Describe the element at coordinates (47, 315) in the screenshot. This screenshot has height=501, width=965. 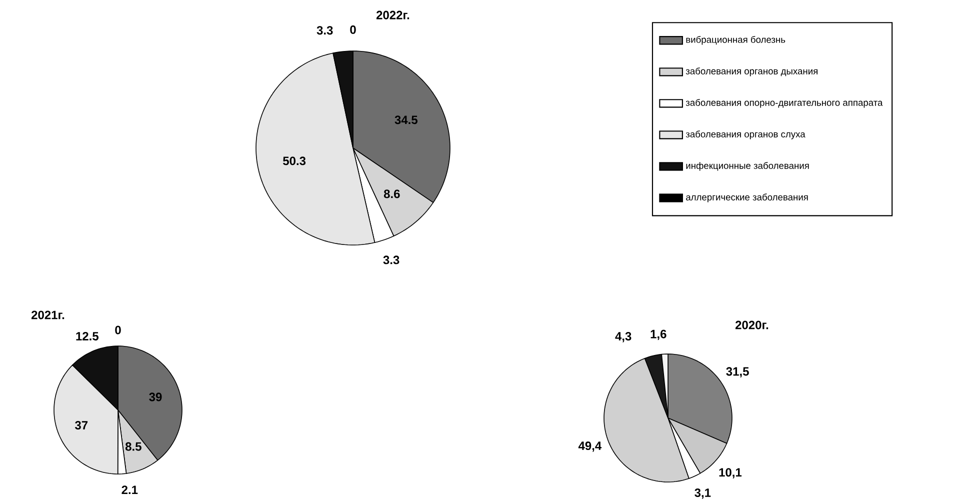
I see `chart-title: 2021г.` at that location.